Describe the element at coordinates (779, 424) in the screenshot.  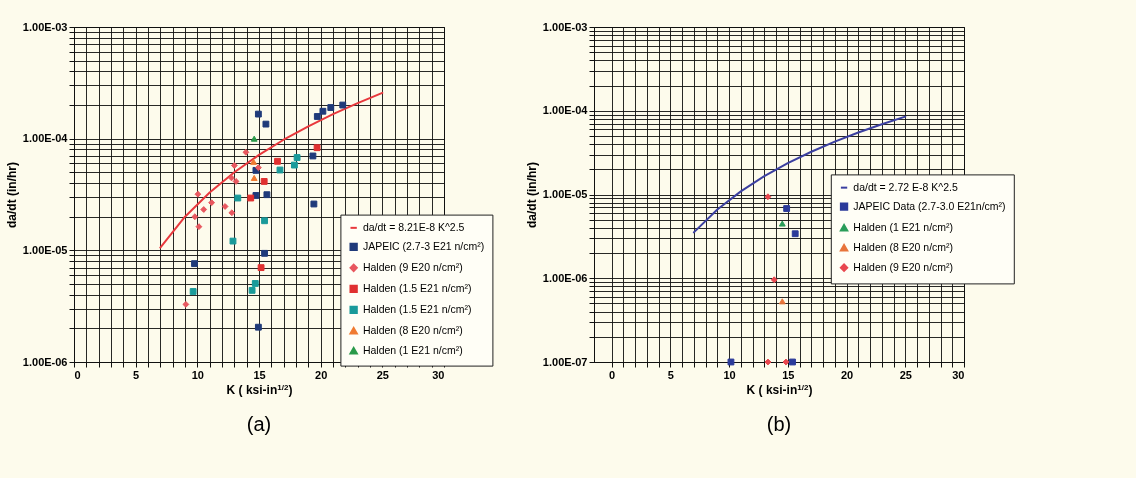
I see `text: (b)` at that location.